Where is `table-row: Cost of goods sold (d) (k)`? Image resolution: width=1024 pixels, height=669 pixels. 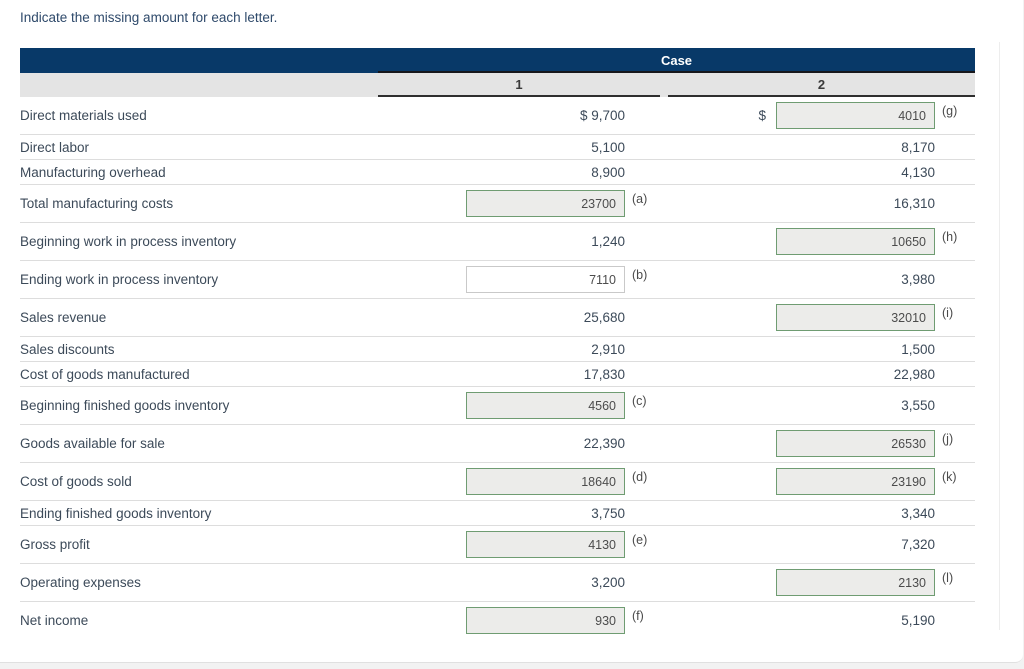 table-row: Cost of goods sold (d) (k) is located at coordinates (497, 481).